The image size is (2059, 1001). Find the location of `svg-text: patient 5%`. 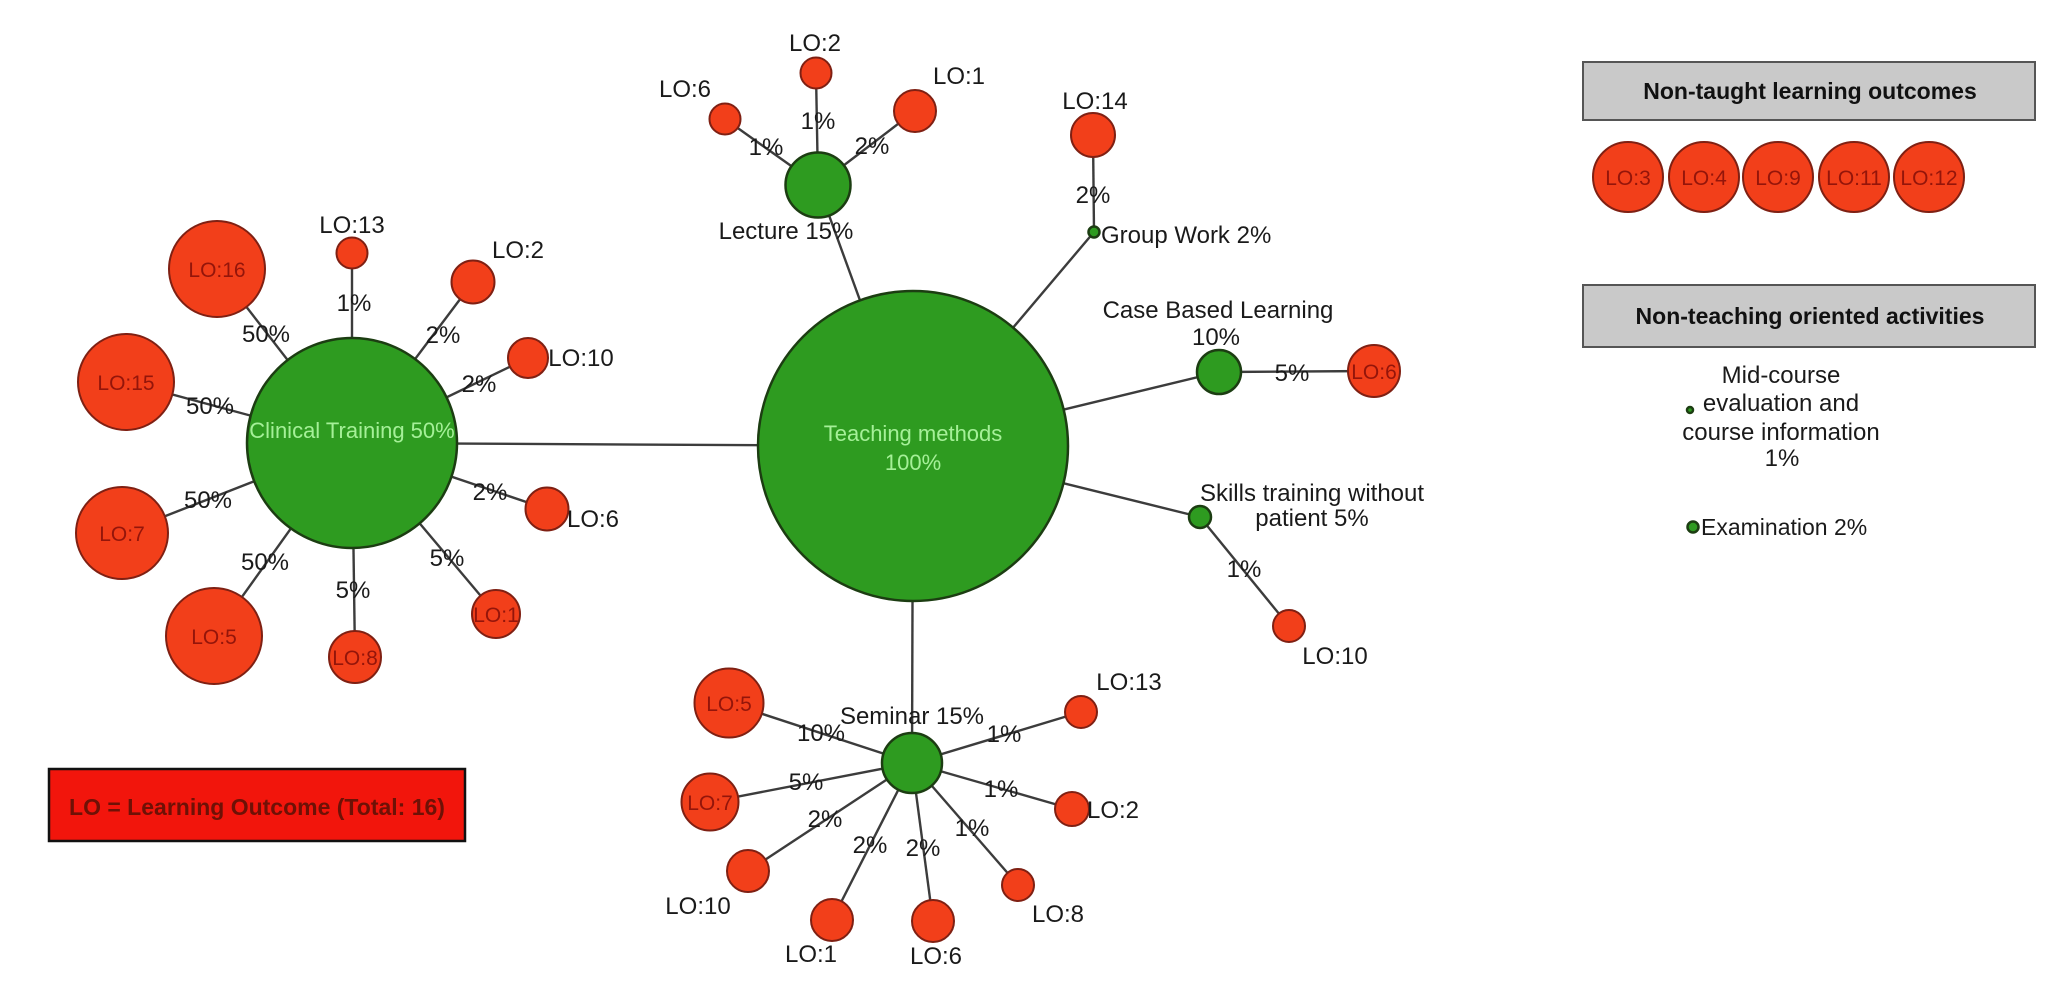

svg-text: patient 5% is located at coordinates (1311, 518).